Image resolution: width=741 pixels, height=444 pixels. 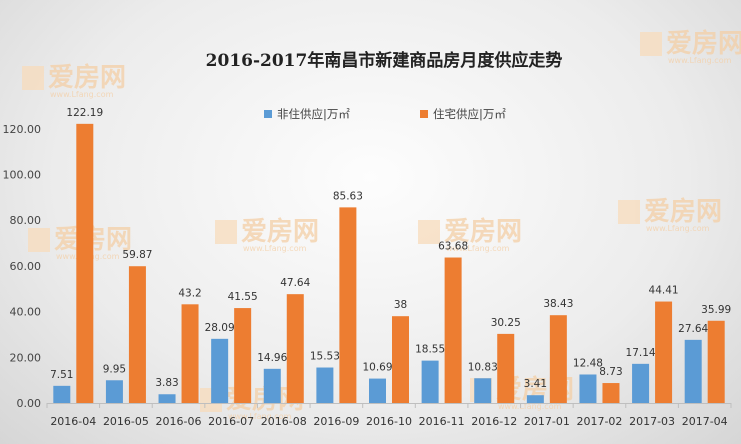 I want to click on x-tick-label: 2017-02, so click(x=599, y=421).